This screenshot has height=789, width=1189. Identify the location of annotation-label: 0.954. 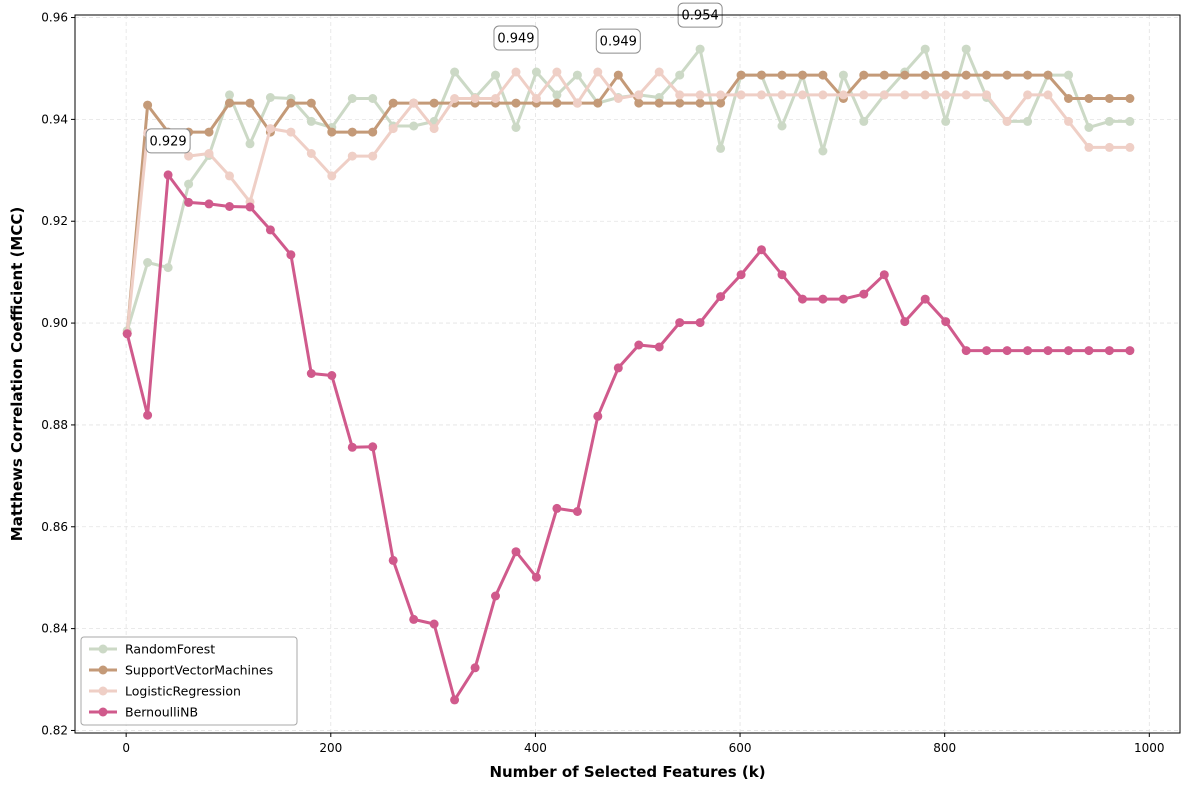
(700, 16).